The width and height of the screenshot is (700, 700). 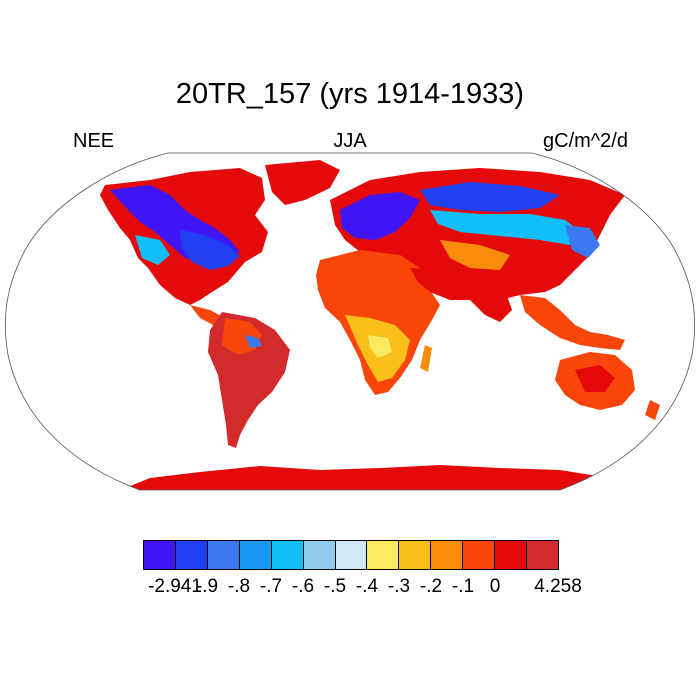 What do you see at coordinates (490, 197) in the screenshot?
I see `siberia-negative-region` at bounding box center [490, 197].